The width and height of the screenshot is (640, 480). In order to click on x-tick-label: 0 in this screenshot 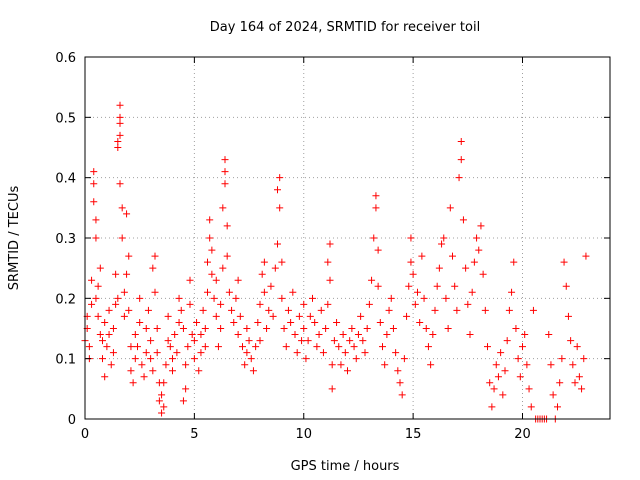, I will do `click(85, 434)`.